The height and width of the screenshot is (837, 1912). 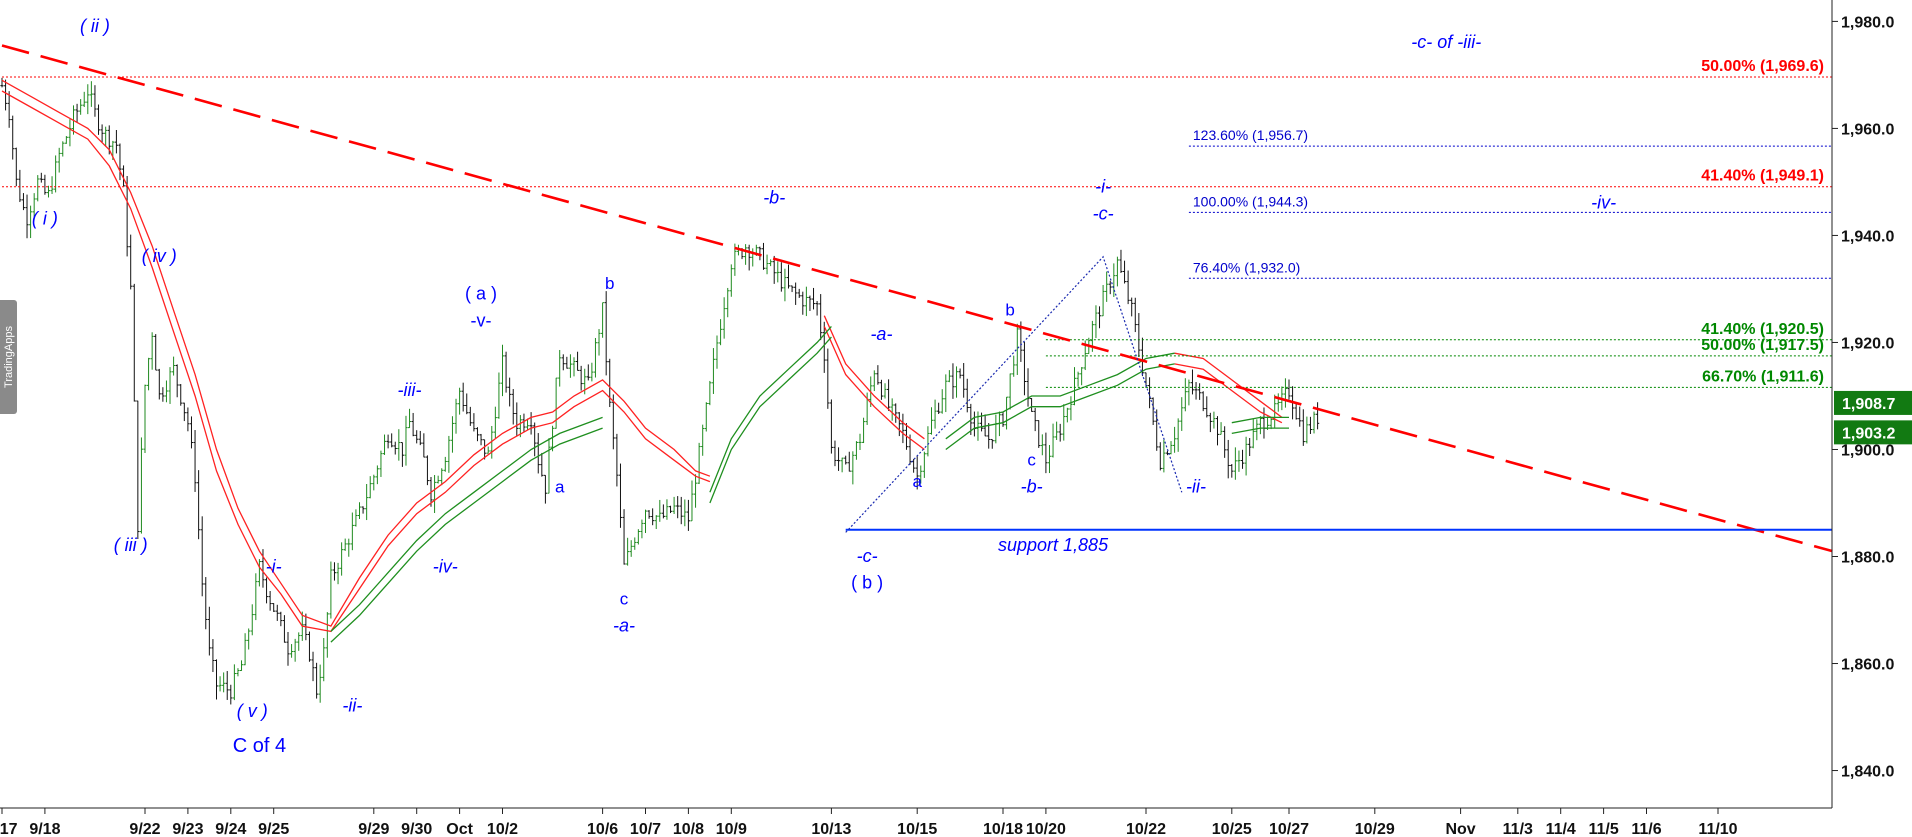 I want to click on wave-label: C of 4, so click(x=259, y=746).